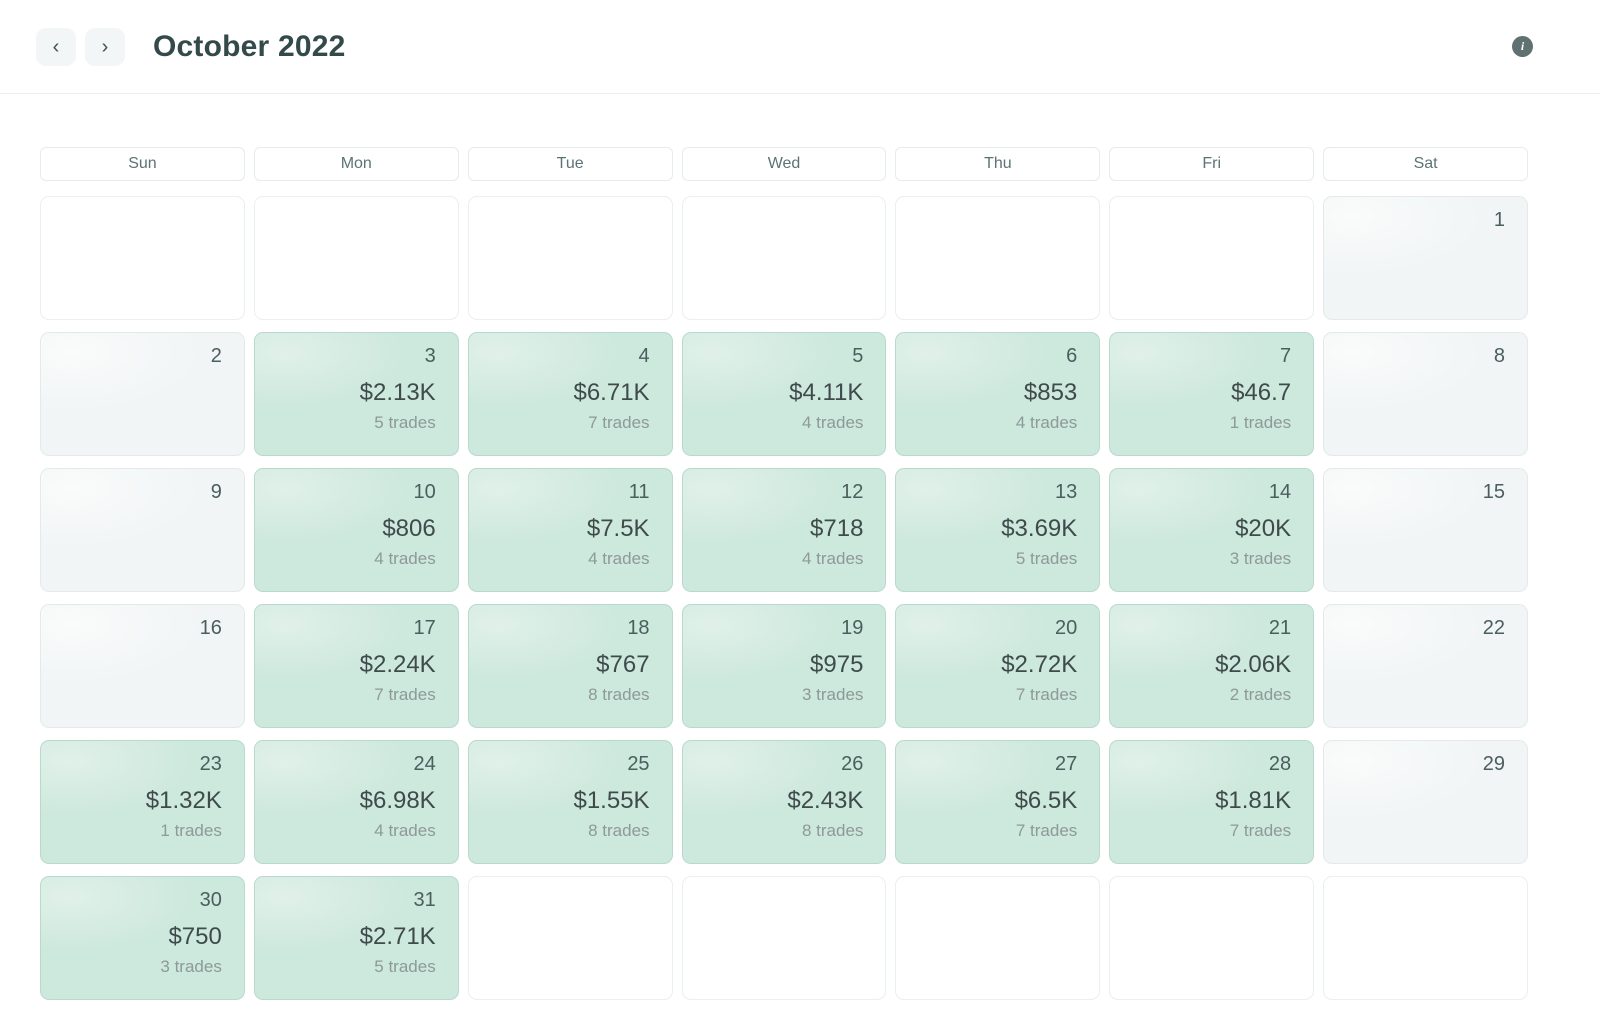 This screenshot has height=1036, width=1600. Describe the element at coordinates (1253, 664) in the screenshot. I see `day-pnl: $2.06K` at that location.